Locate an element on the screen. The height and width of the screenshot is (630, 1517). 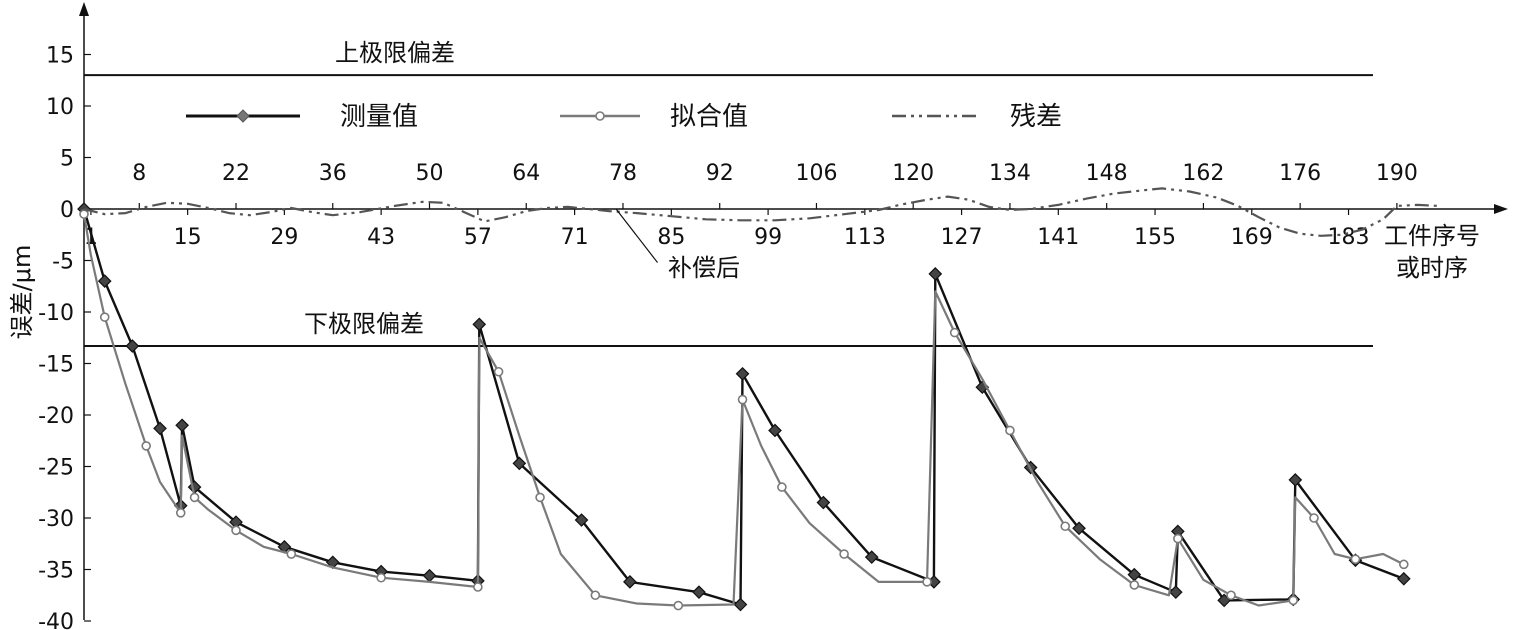
x-tick-label-top: 22 is located at coordinates (236, 173).